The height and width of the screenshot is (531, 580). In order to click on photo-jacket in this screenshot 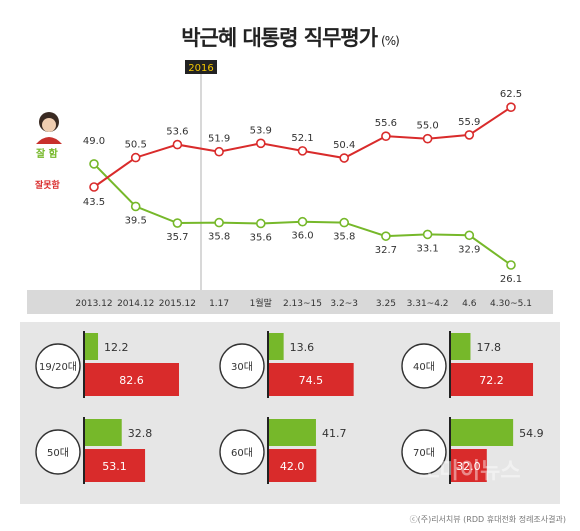, I will do `click(49, 140)`.